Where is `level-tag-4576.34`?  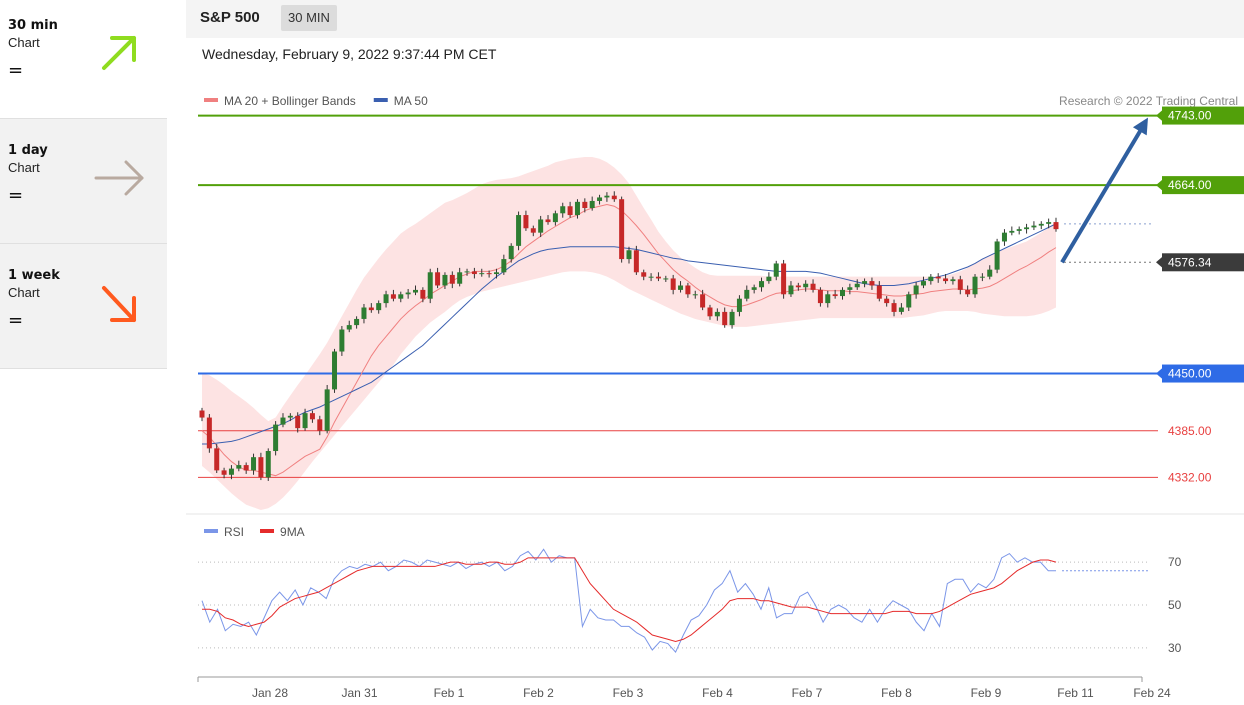
level-tag-4576.34 is located at coordinates (1203, 262).